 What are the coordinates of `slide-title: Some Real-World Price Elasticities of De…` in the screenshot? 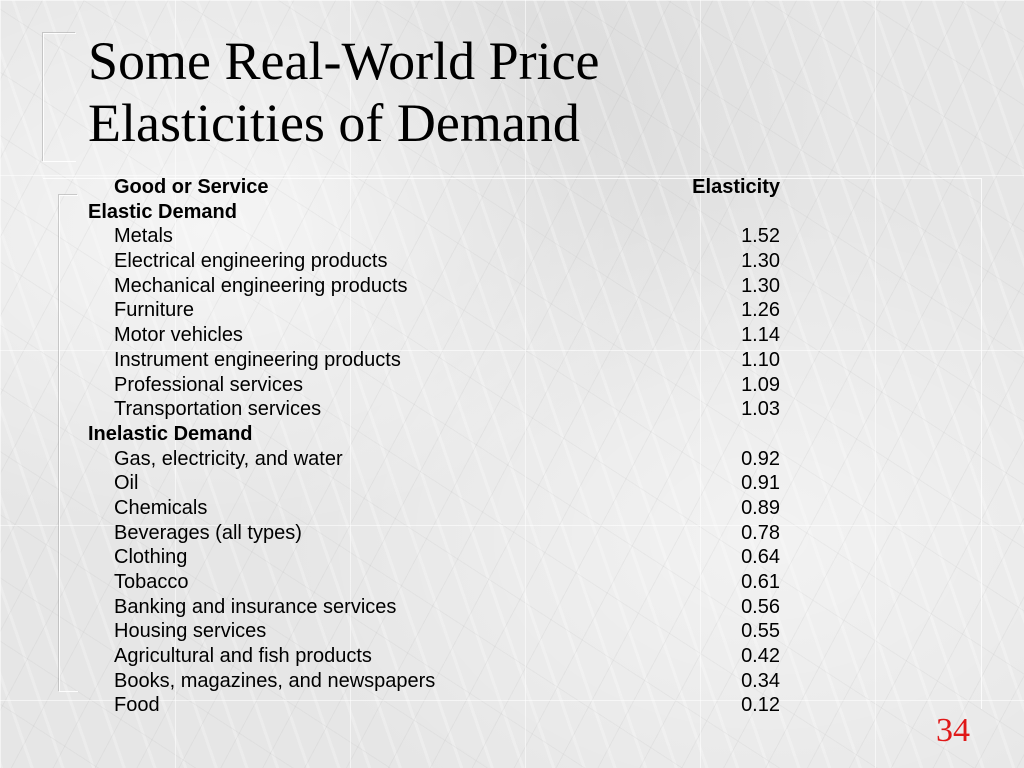 It's located at (344, 92).